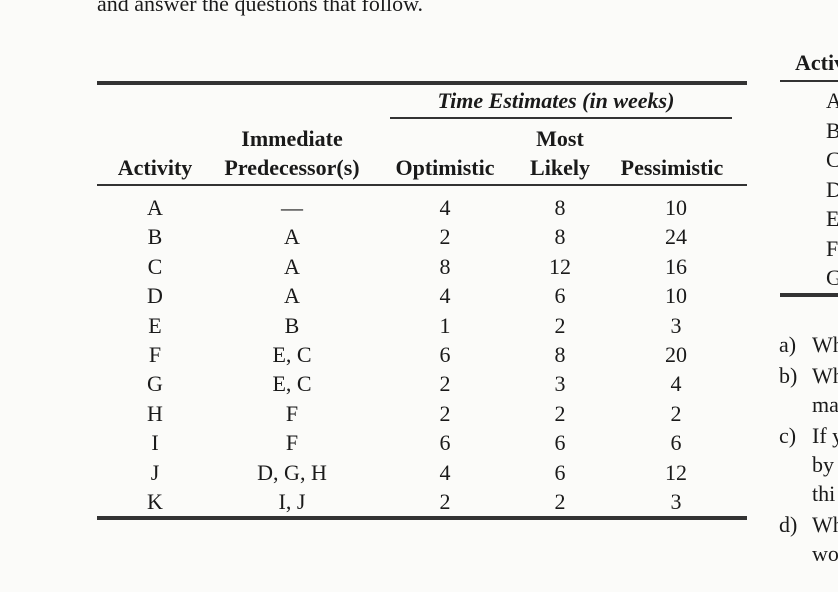  What do you see at coordinates (560, 138) in the screenshot?
I see `column-header: Most` at bounding box center [560, 138].